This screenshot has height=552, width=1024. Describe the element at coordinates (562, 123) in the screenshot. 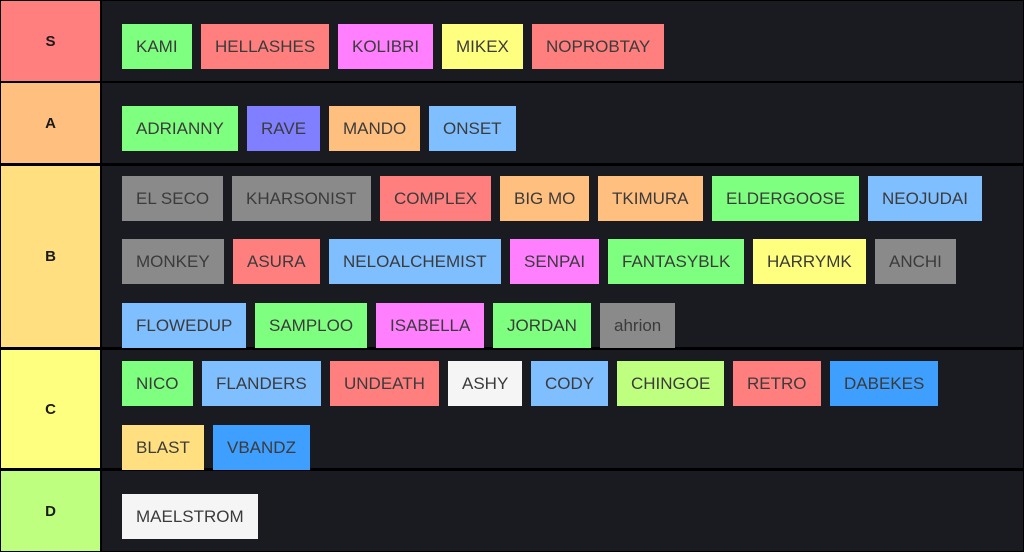

I see `tier-items: ADRIANNY RAVE MANDO ONSET` at that location.